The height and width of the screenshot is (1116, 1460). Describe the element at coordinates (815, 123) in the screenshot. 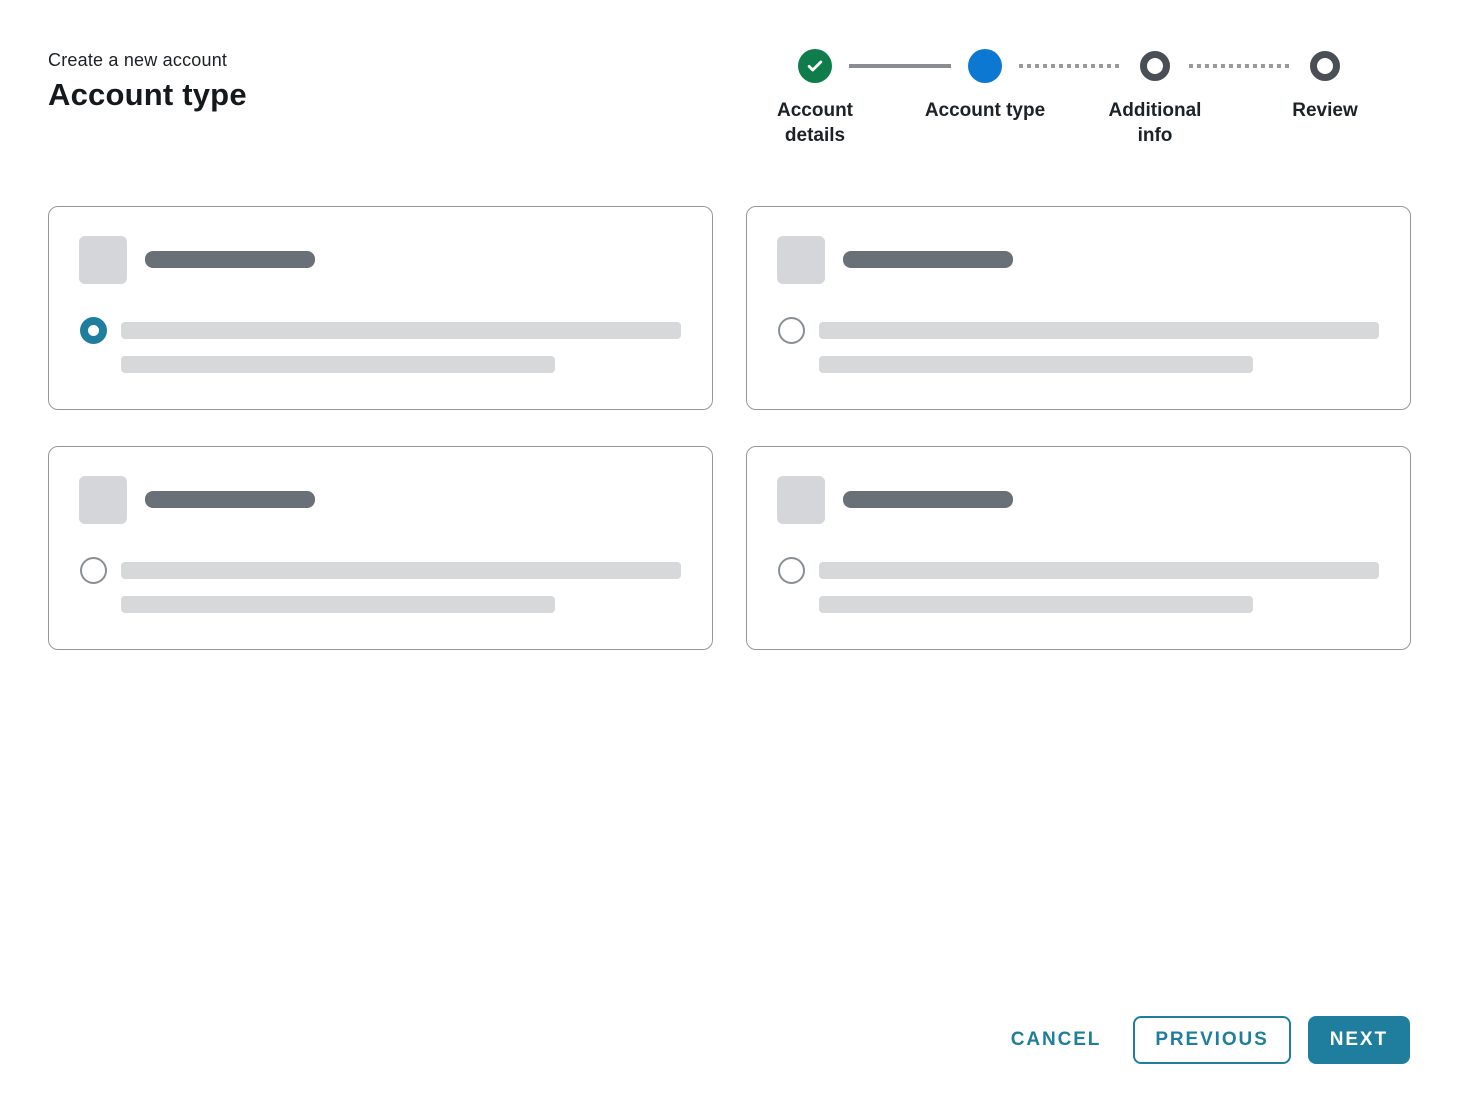

I see `step-label: Account details` at that location.